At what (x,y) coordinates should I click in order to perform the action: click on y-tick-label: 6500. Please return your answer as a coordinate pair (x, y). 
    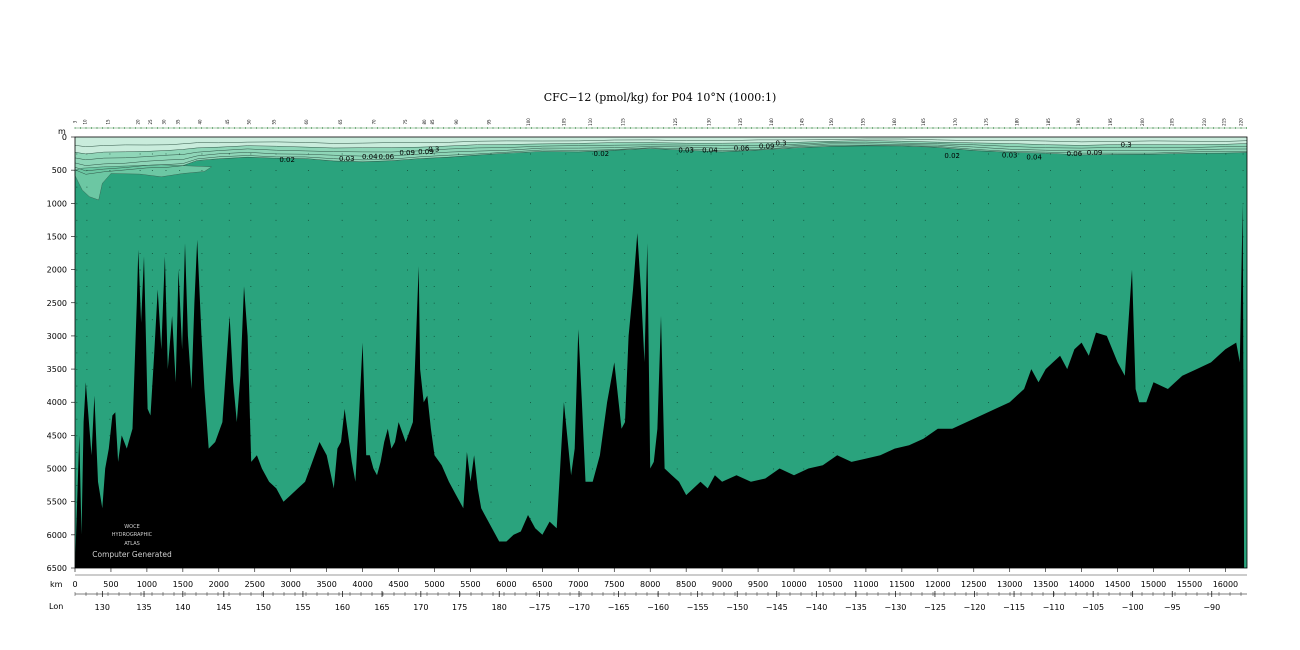
    Looking at the image, I should click on (57, 568).